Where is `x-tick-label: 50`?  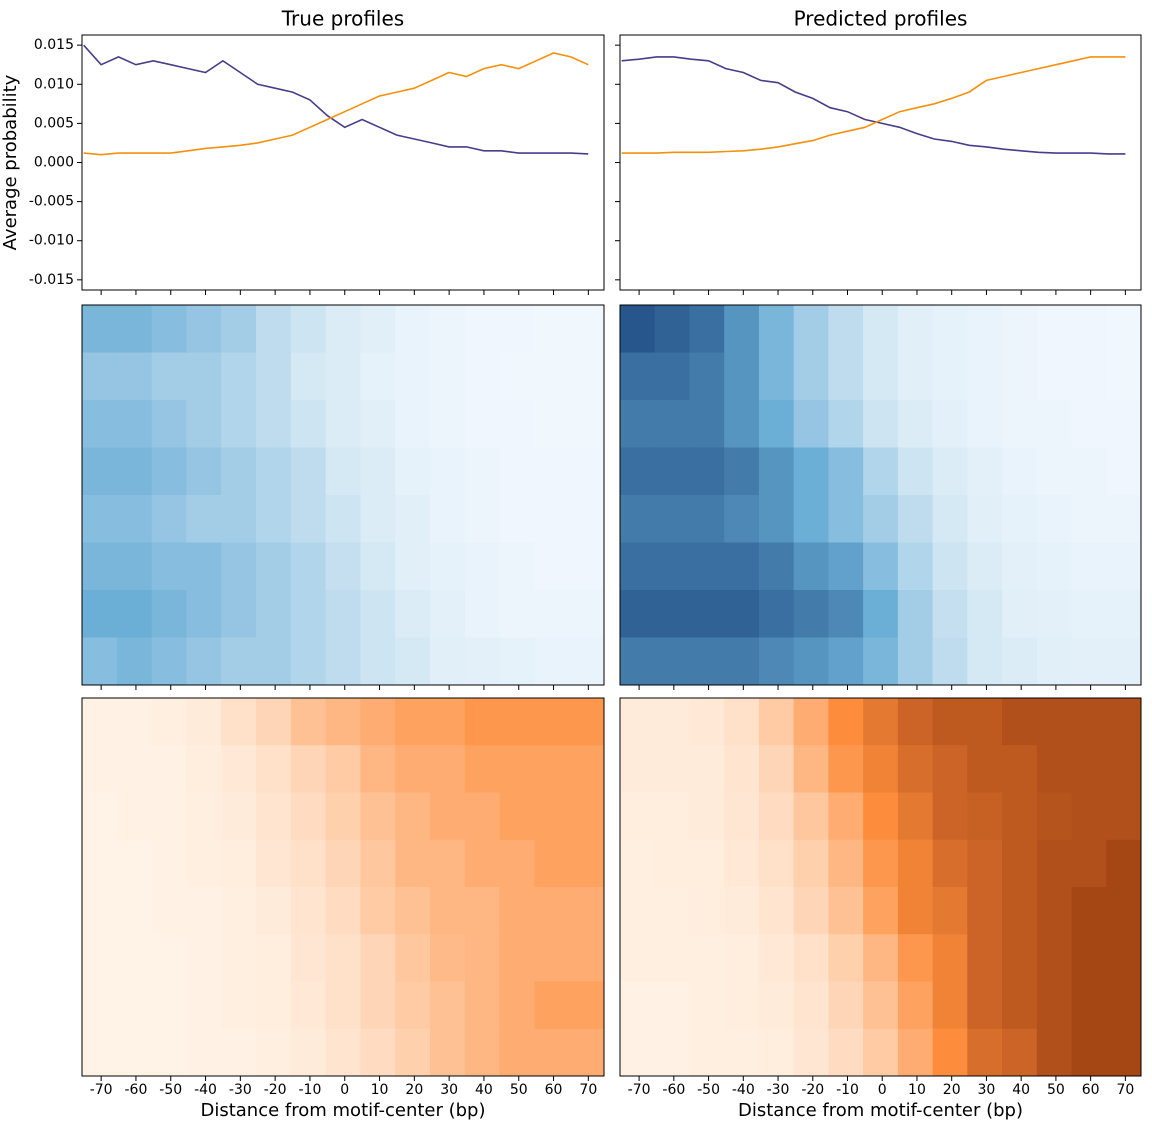
x-tick-label: 50 is located at coordinates (1056, 1090).